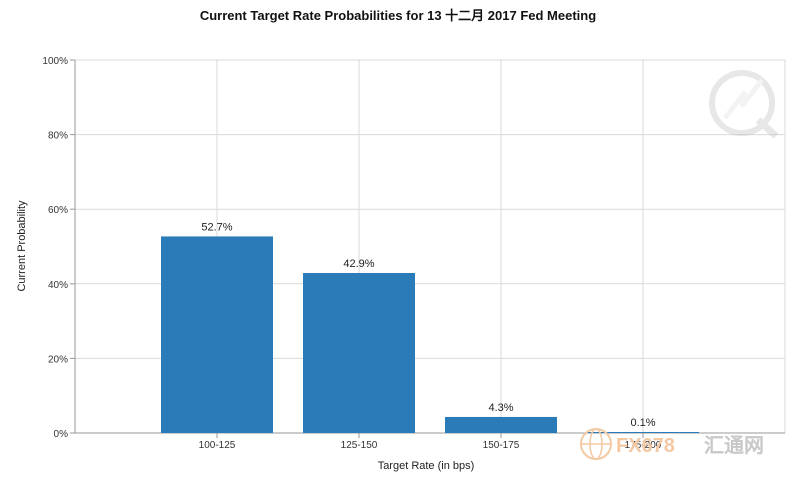  I want to click on watermark-cn-text: 汇通网, so click(734, 445).